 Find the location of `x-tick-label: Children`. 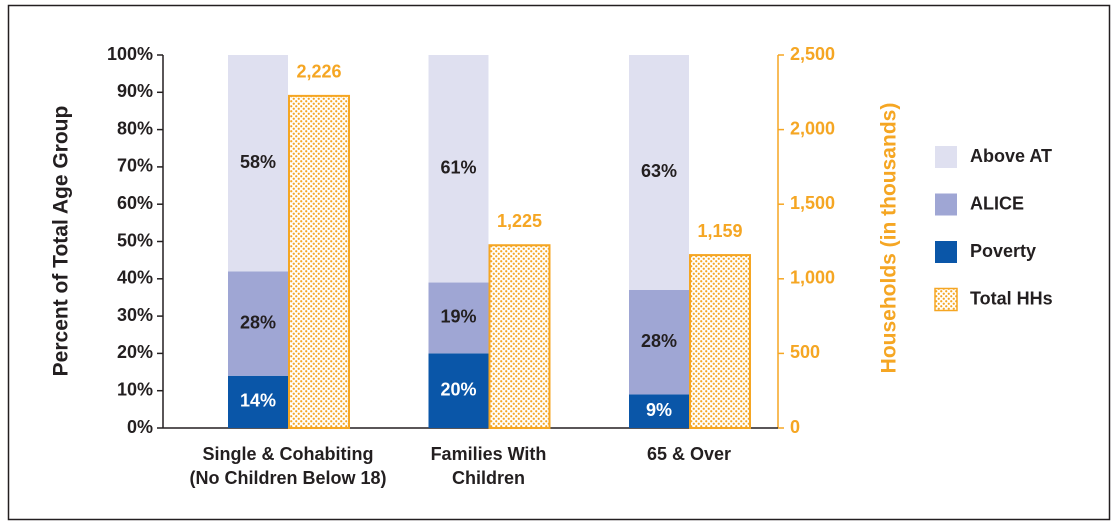

x-tick-label: Children is located at coordinates (488, 478).